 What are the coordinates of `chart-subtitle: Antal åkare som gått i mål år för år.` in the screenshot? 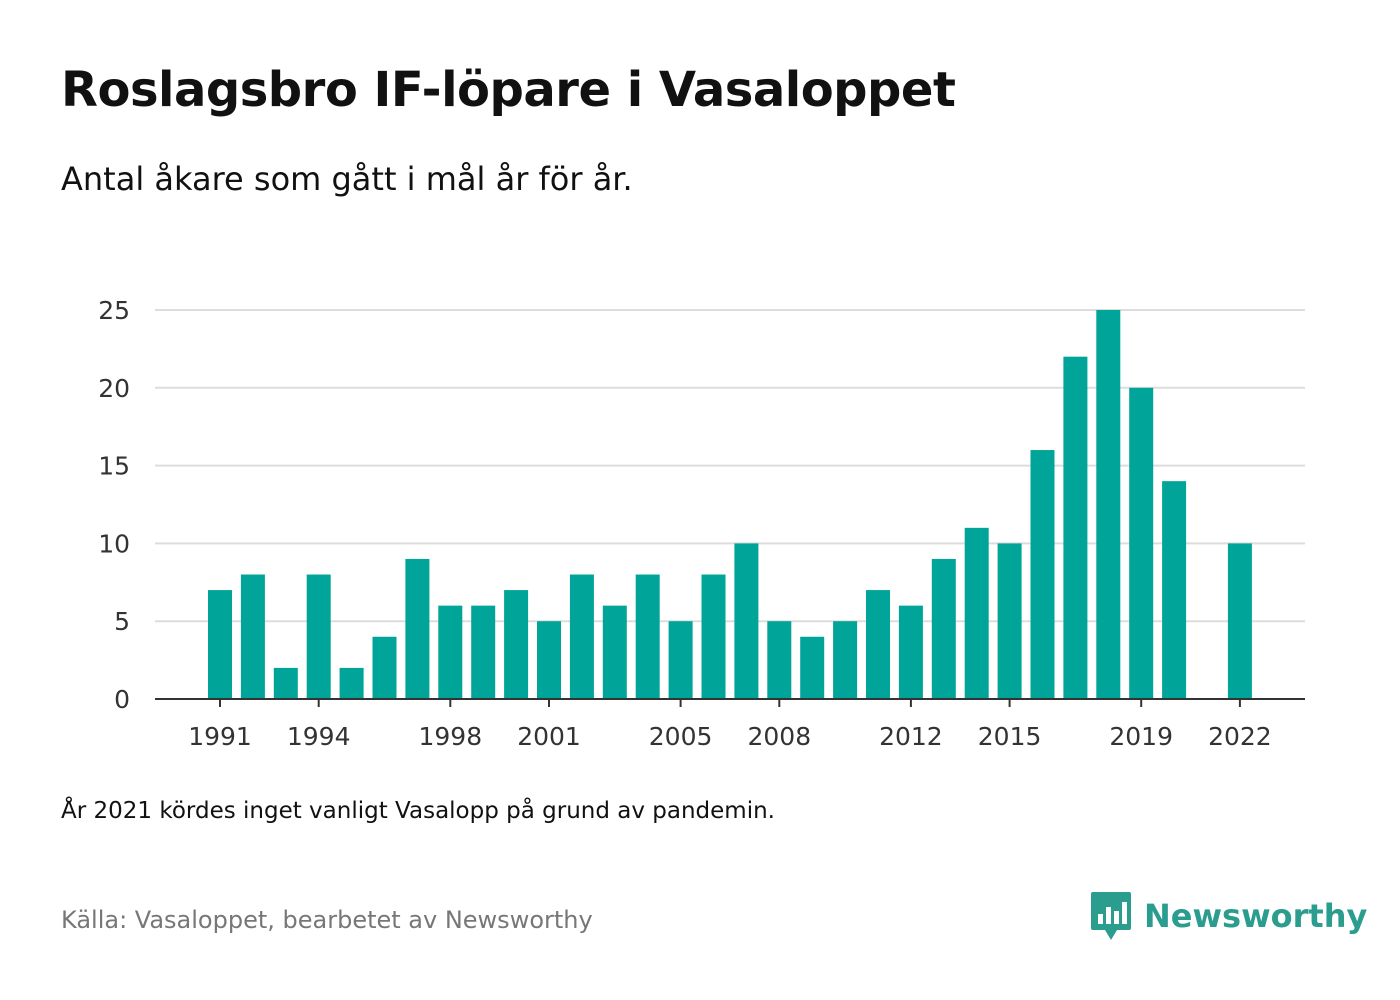 It's located at (347, 179).